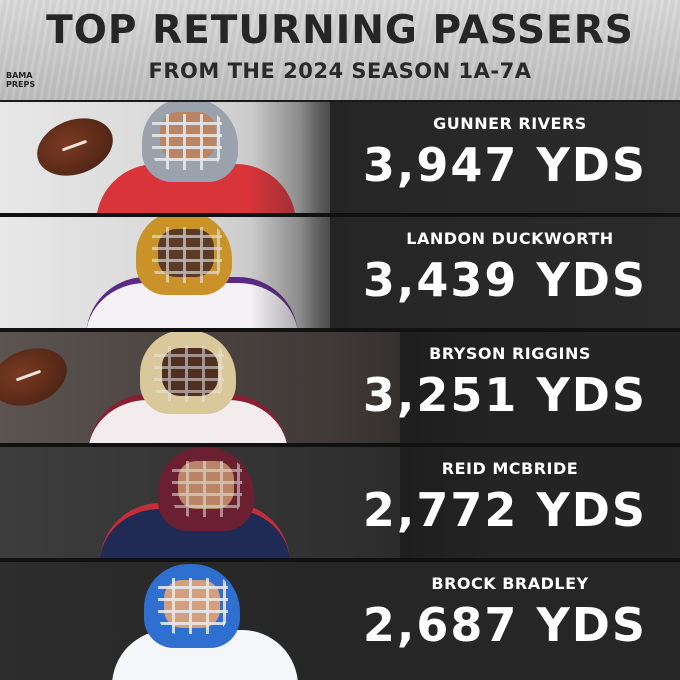 The width and height of the screenshot is (680, 680). What do you see at coordinates (505, 395) in the screenshot?
I see `passing-yards: 3,251 YDS` at bounding box center [505, 395].